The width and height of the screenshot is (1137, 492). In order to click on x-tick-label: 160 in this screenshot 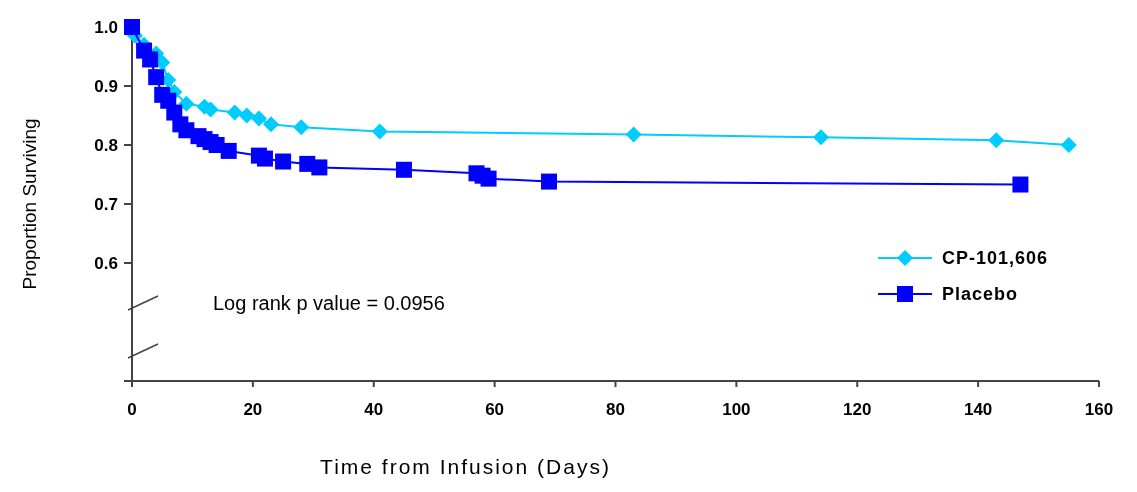, I will do `click(1099, 409)`.